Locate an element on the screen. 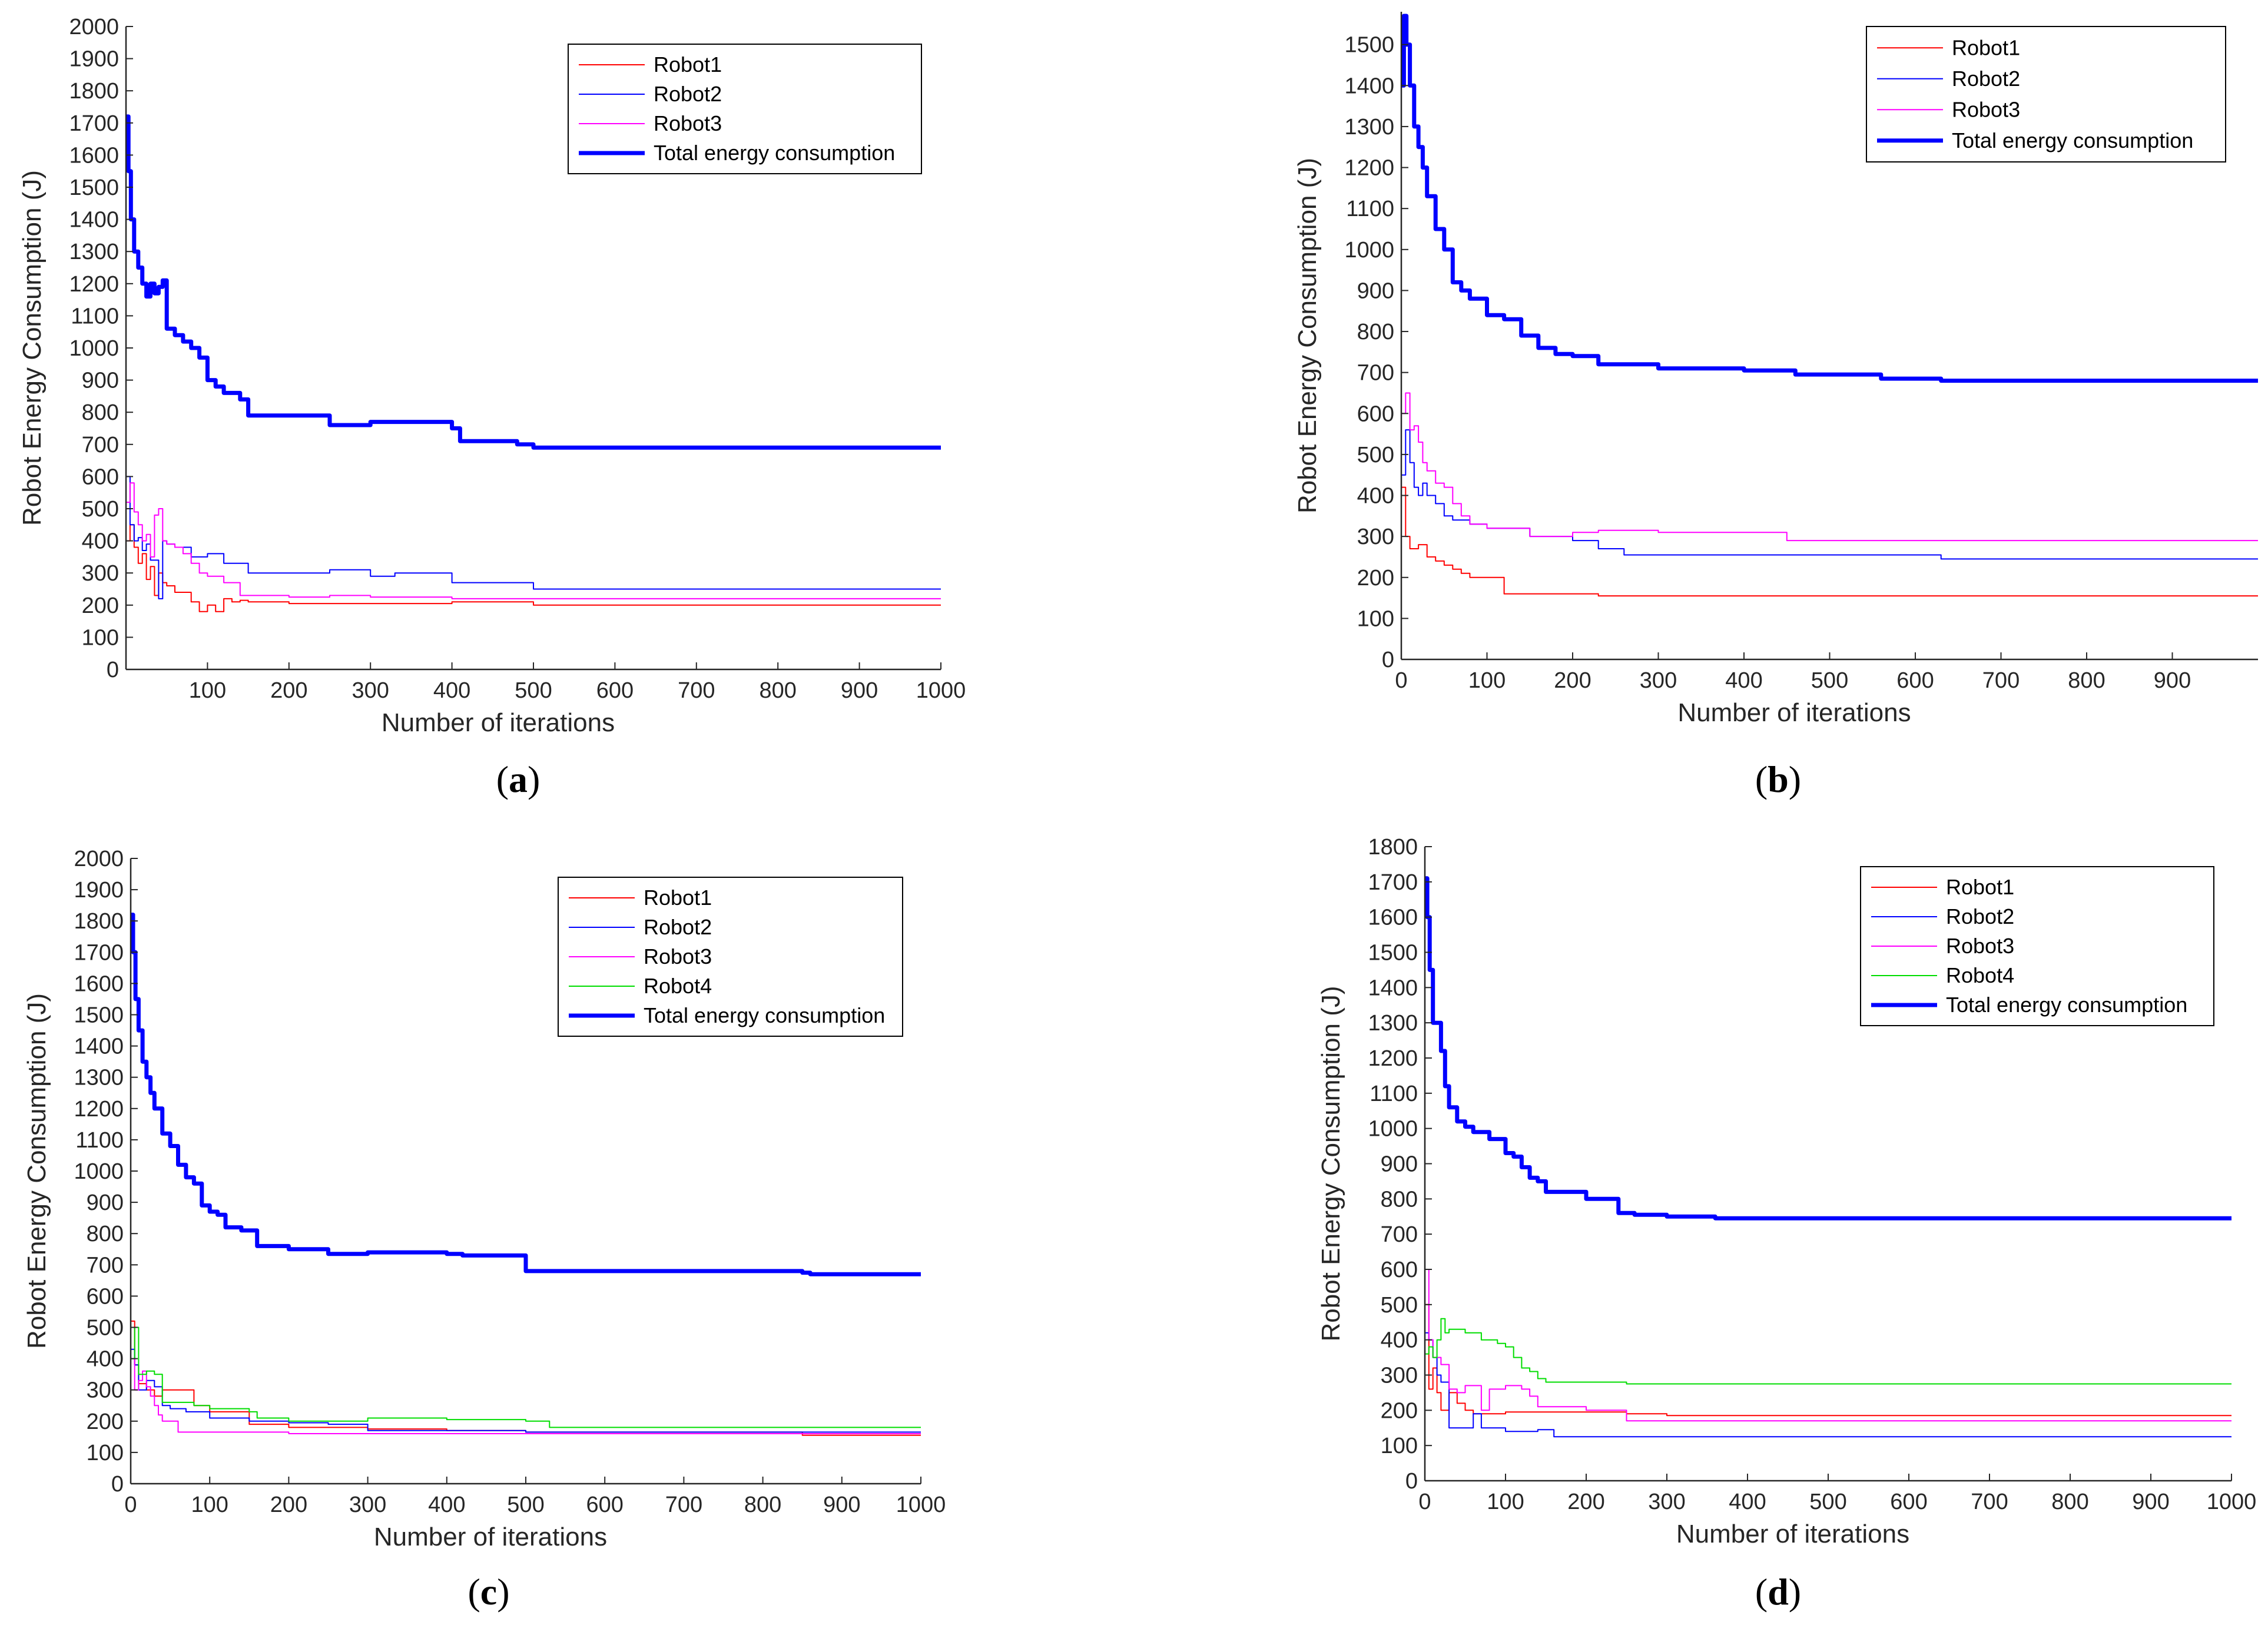  x-tick-label: 100 is located at coordinates (209, 1505).